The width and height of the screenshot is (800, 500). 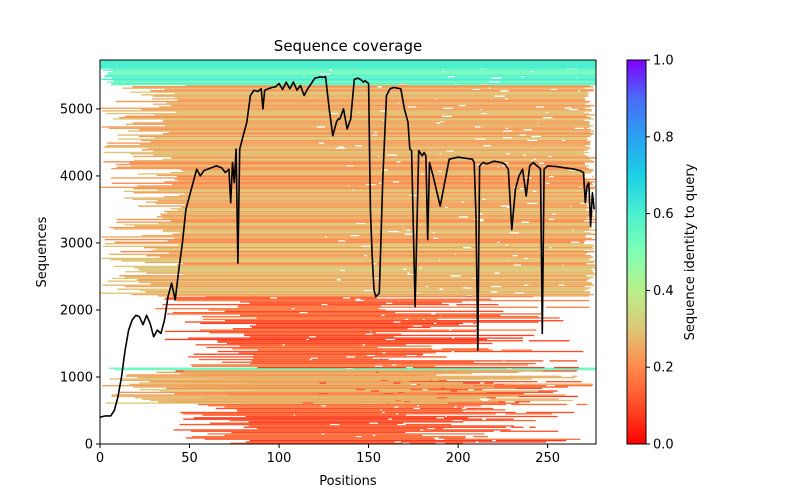 What do you see at coordinates (328, 455) in the screenshot?
I see `x-axis: 0 50 100 150 200 250` at bounding box center [328, 455].